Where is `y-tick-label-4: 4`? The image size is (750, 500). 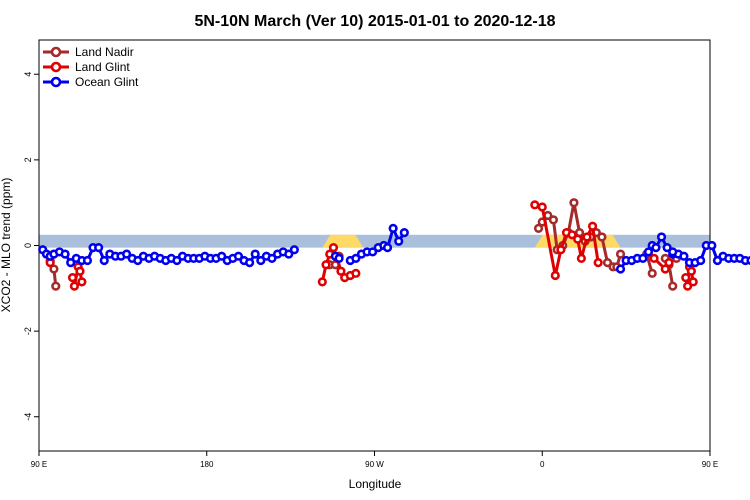 y-tick-label-4: 4 is located at coordinates (28, 74).